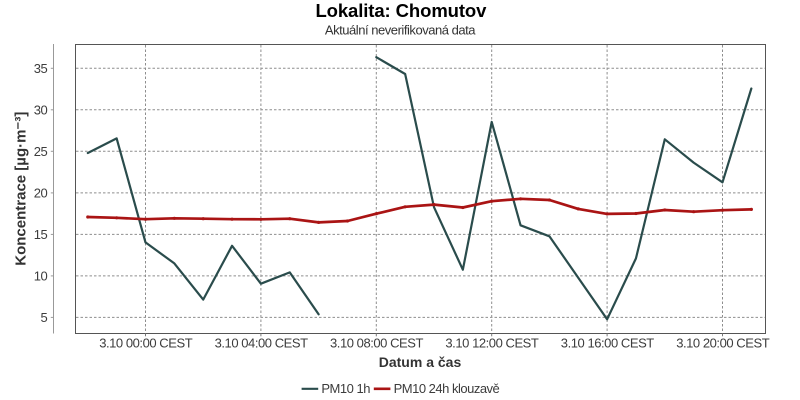 This screenshot has height=400, width=800. Describe the element at coordinates (261, 342) in the screenshot. I see `svg-text: 3.10 04:00 CEST` at that location.